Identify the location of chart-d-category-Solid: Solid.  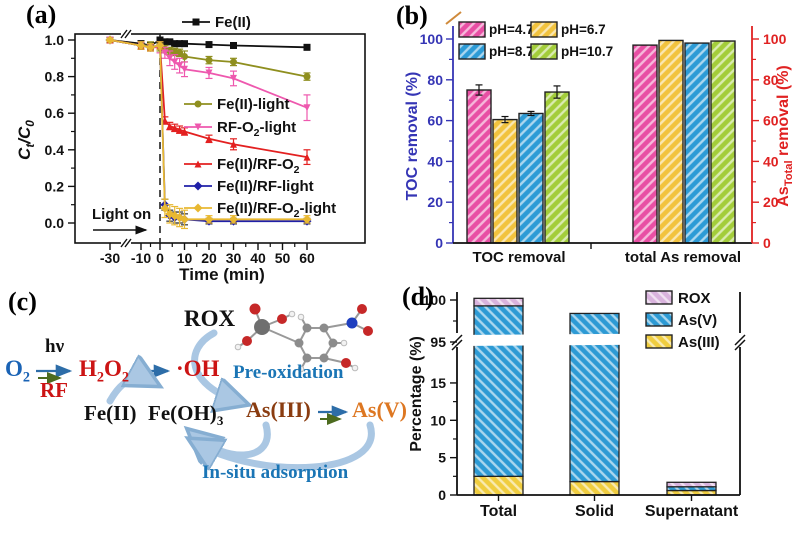
(594, 511).